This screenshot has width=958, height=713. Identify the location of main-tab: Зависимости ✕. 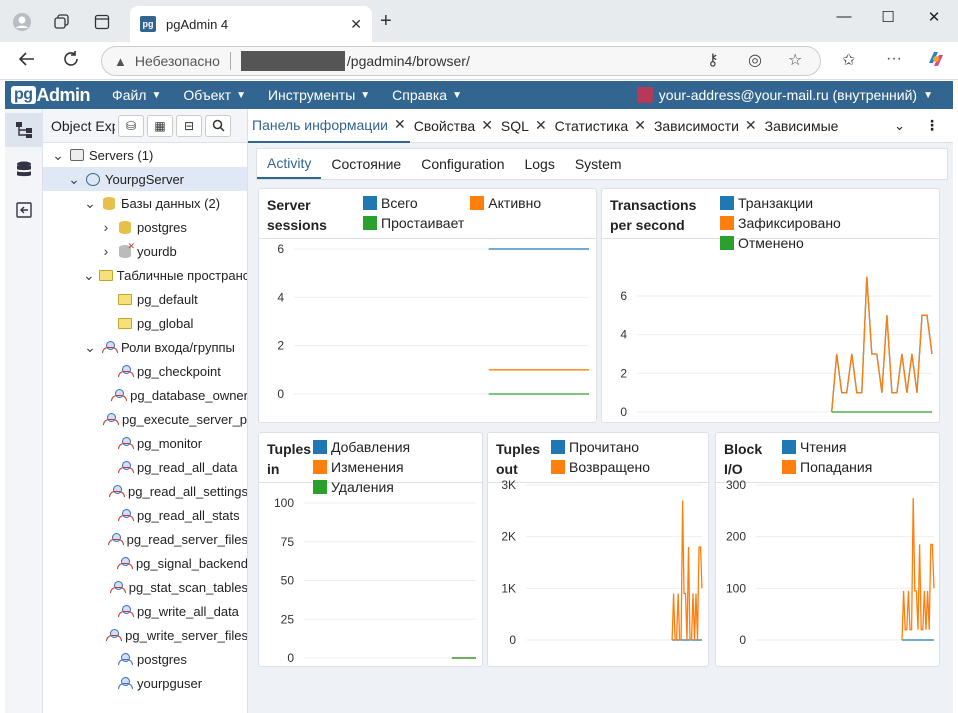
(705, 126).